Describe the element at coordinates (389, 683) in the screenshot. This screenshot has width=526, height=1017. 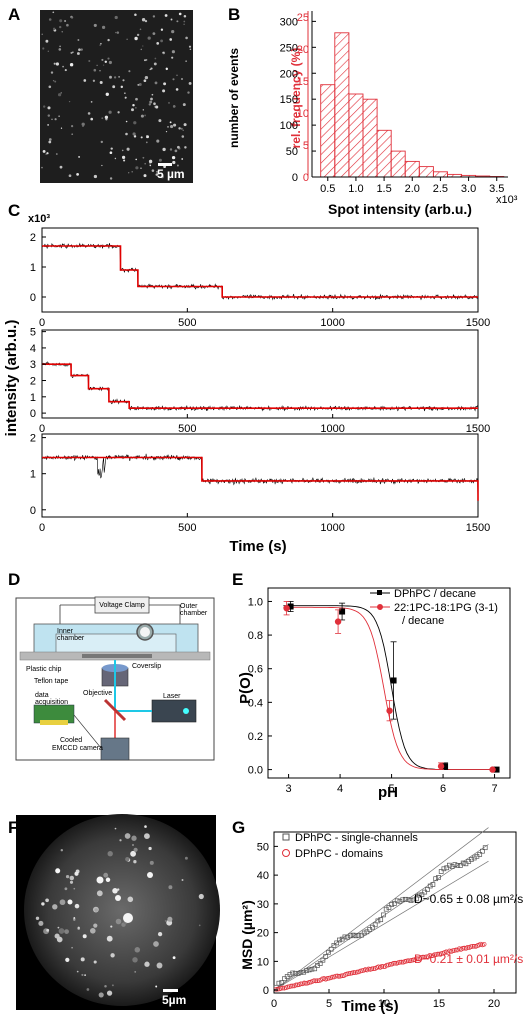
I see `e-frame` at that location.